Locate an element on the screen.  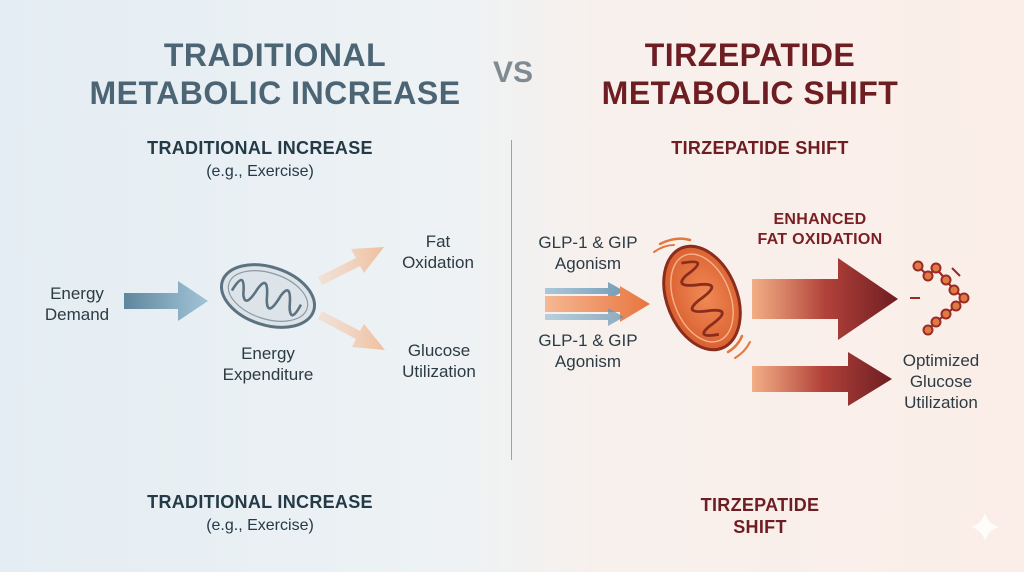
left-footer-text: TRADITIONAL INCREASE is located at coordinates (260, 502).